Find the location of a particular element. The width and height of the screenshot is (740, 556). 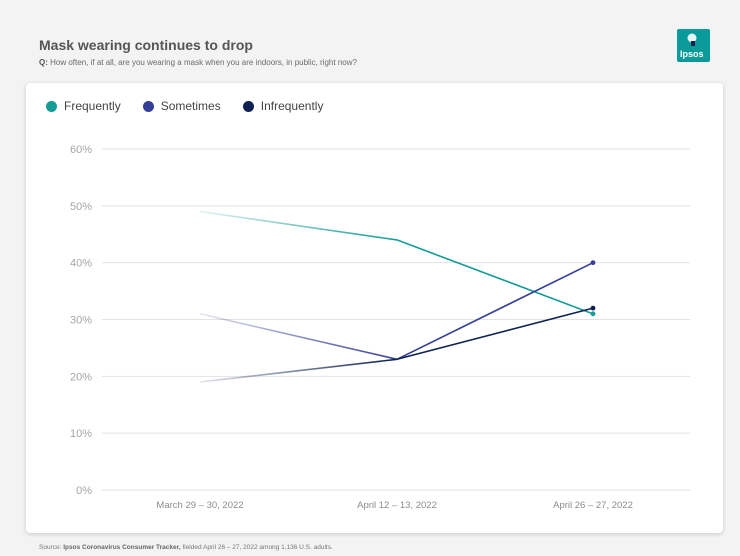

y-tick-label: 10% is located at coordinates (81, 434).